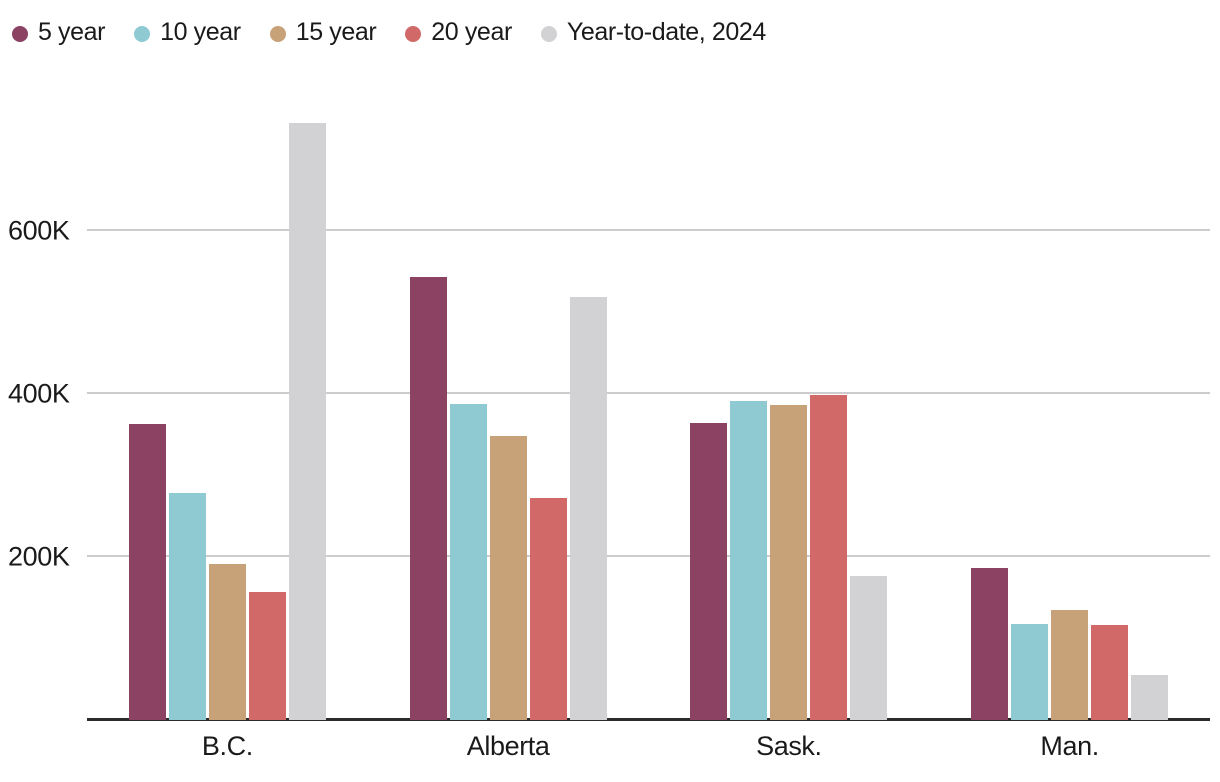 This screenshot has width=1220, height=782. I want to click on gridline-600K, so click(648, 230).